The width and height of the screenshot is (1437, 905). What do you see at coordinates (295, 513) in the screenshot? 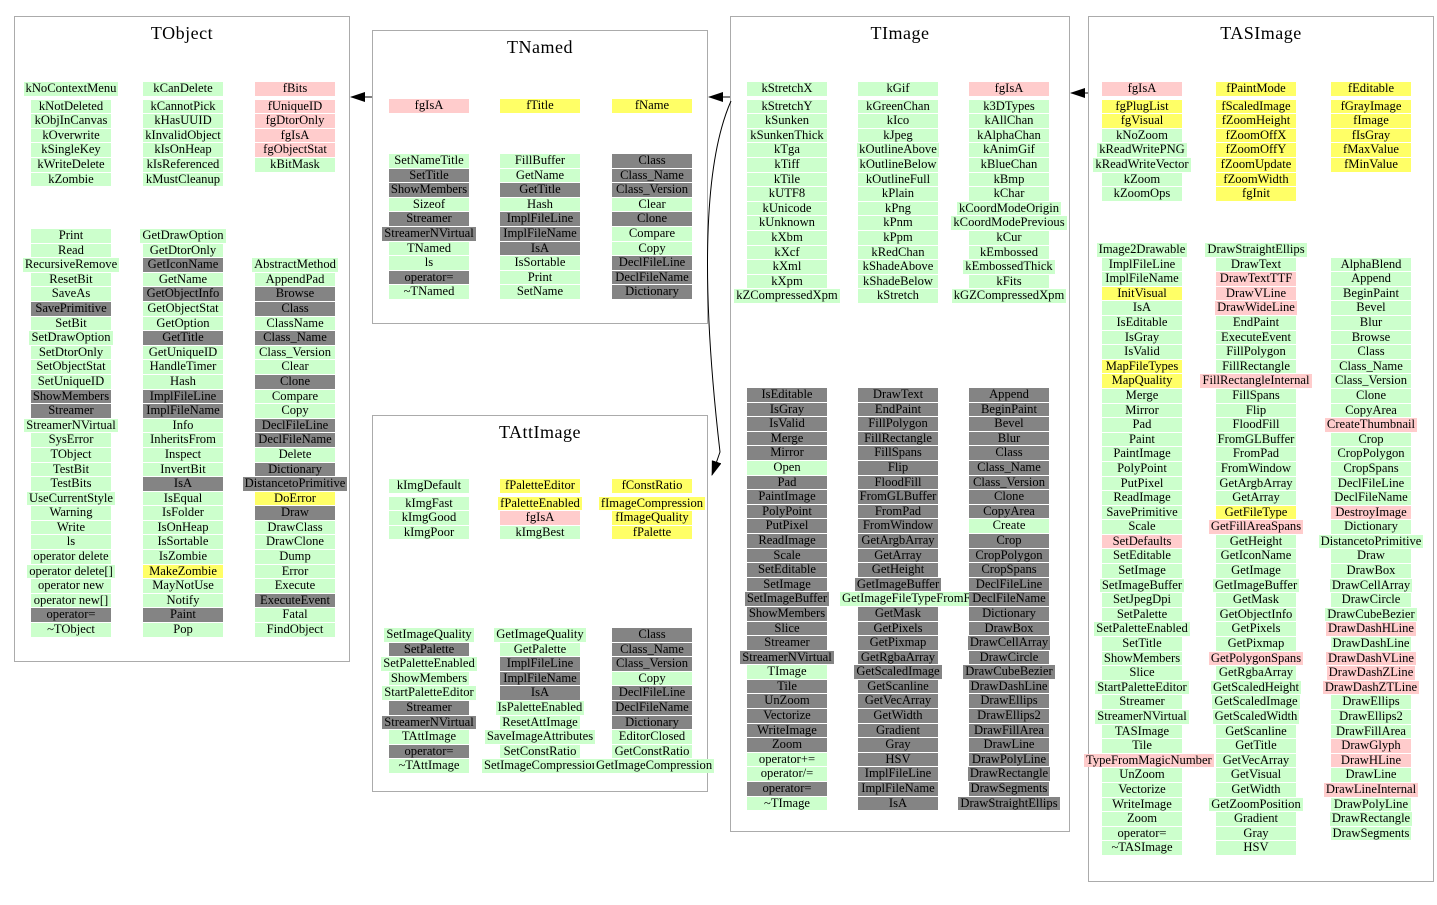
I see `member-item: Draw` at bounding box center [295, 513].